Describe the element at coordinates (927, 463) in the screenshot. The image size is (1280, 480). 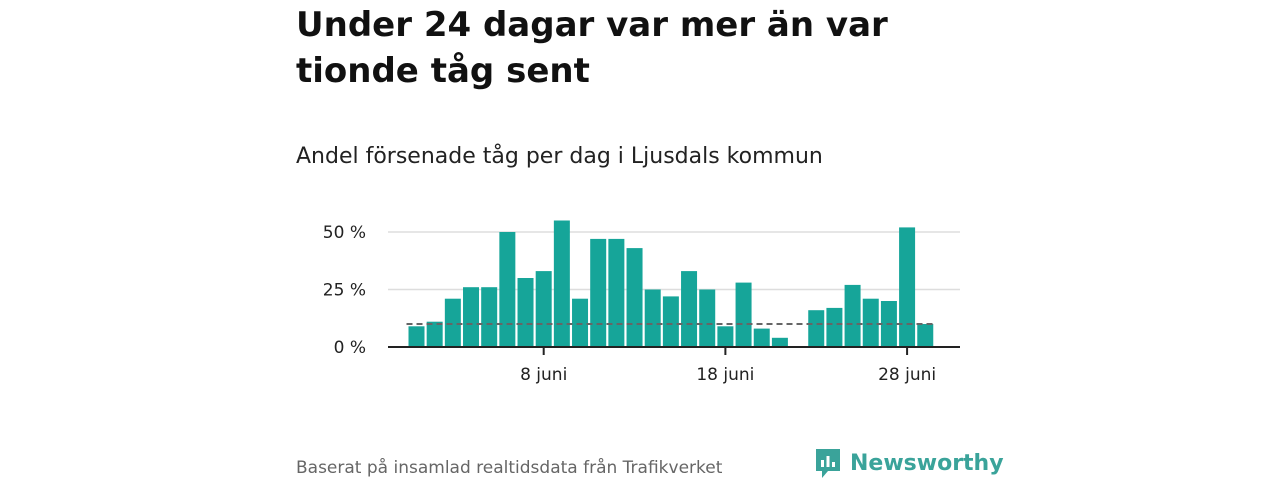
I see `brand-name: Newsworthy` at that location.